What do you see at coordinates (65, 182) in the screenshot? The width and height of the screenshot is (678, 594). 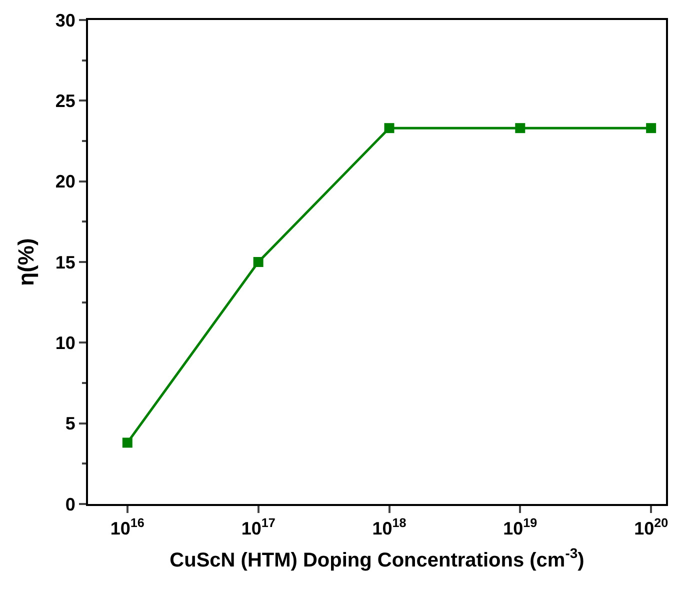 I see `y-tick-label: 20` at bounding box center [65, 182].